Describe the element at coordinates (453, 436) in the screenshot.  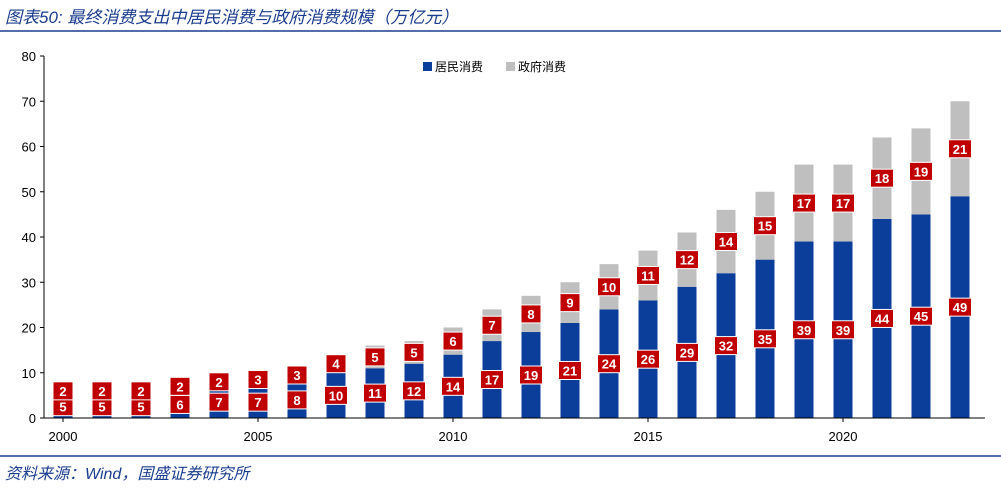
I see `x-tick-label-2010: 2010` at that location.